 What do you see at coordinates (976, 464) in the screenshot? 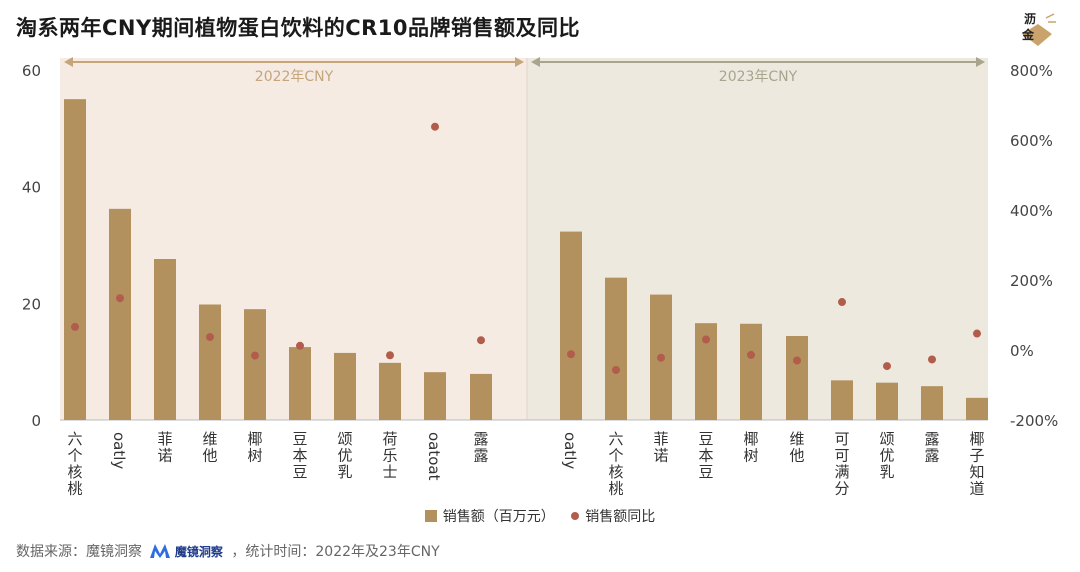
I see `category-label: 椰子知道` at bounding box center [976, 464].